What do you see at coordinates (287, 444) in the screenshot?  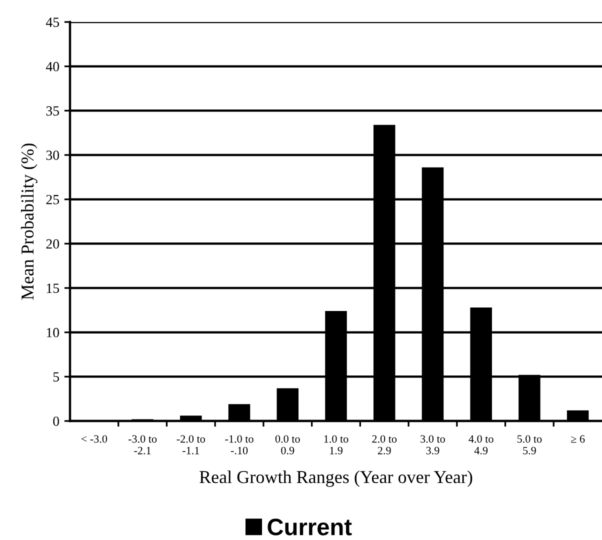 I see `x-tick-label: 0.0 to 0.9` at bounding box center [287, 444].